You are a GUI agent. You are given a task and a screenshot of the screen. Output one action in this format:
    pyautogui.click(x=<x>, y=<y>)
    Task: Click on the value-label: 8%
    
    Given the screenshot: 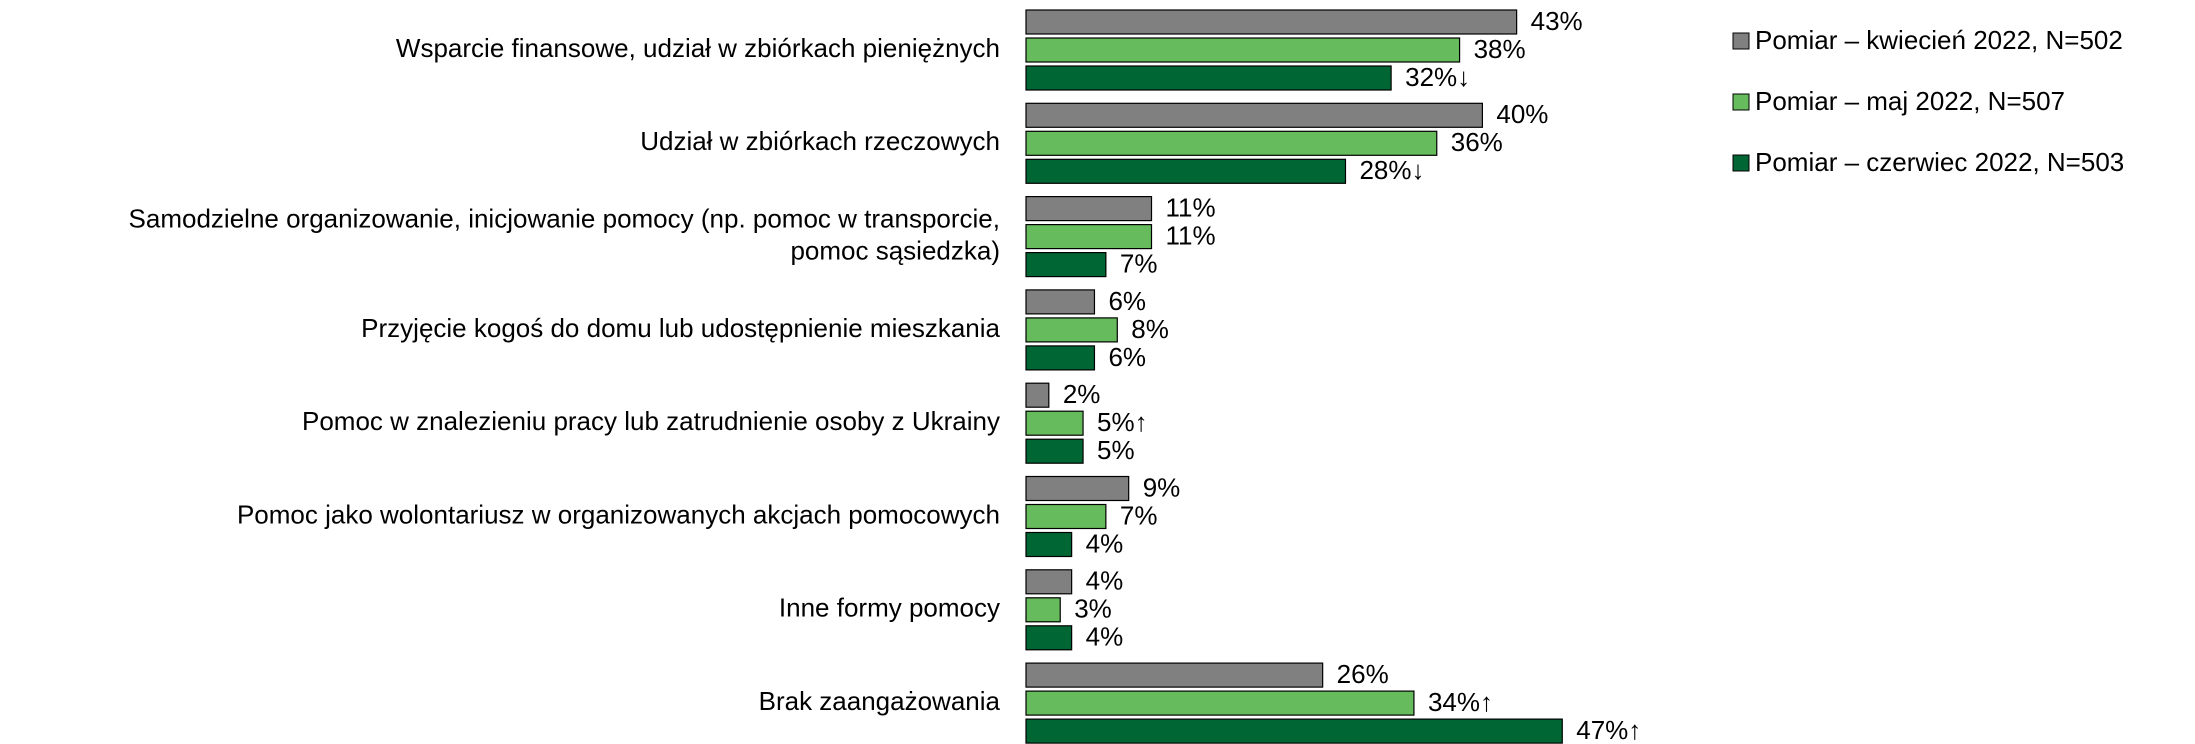 What is the action you would take?
    pyautogui.click(x=1150, y=329)
    